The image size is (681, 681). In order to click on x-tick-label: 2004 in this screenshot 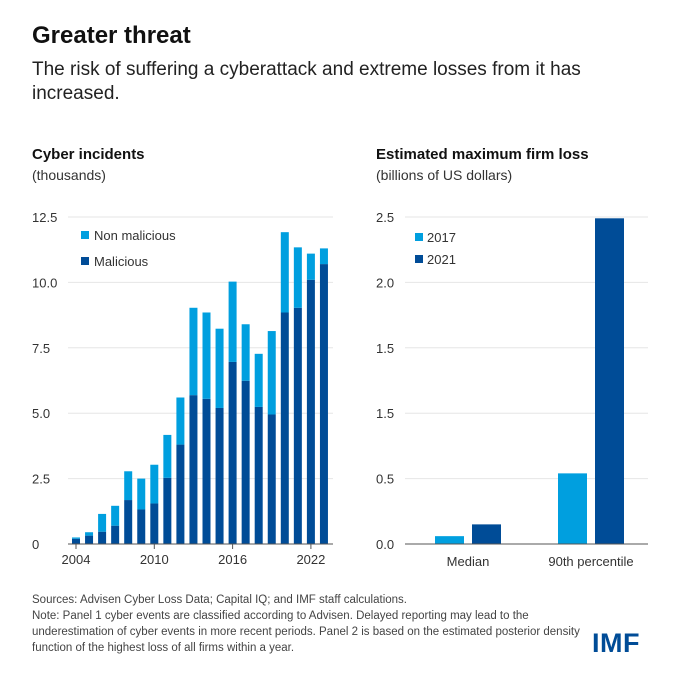, I will do `click(76, 559)`.